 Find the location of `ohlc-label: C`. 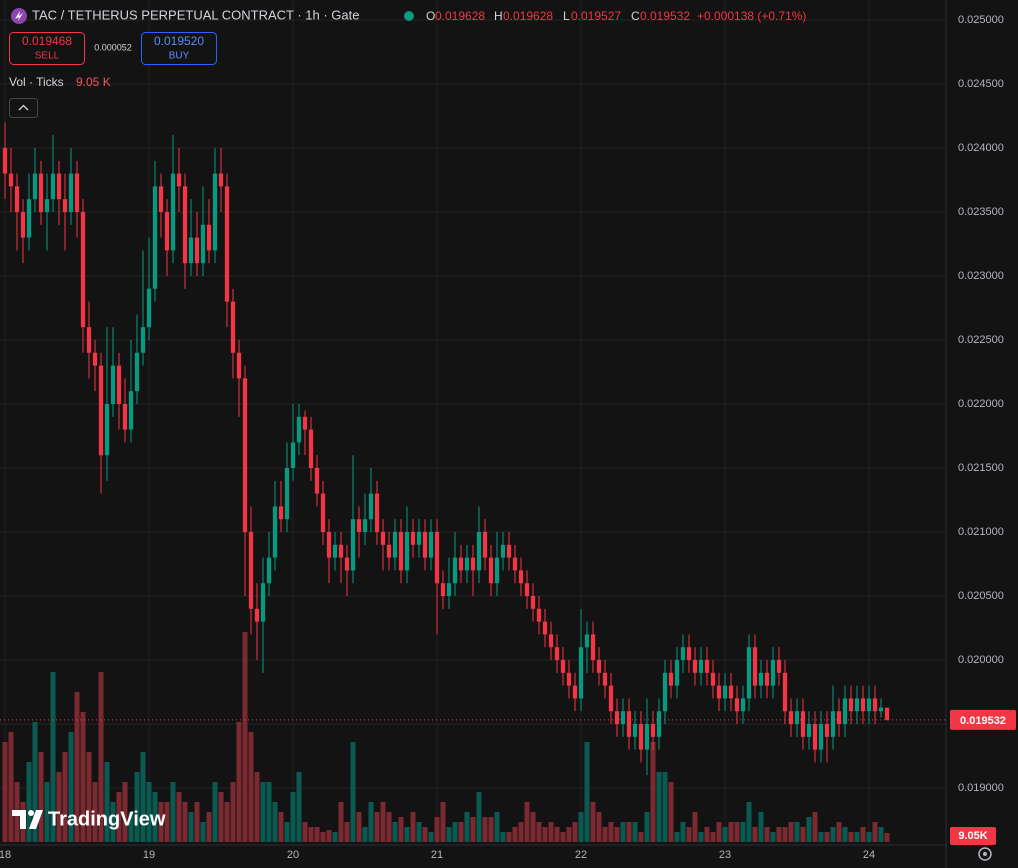

ohlc-label: C is located at coordinates (635, 16).